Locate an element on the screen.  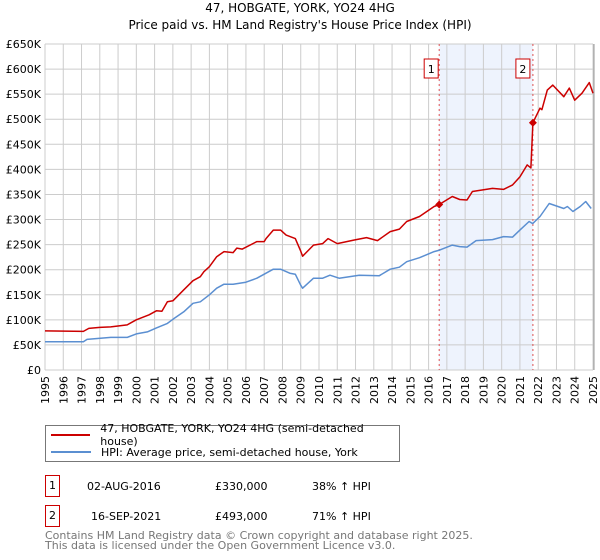
sale-row: 1 02-AUG-2016 £330,000 38% ↑ HPI is located at coordinates (322, 487).